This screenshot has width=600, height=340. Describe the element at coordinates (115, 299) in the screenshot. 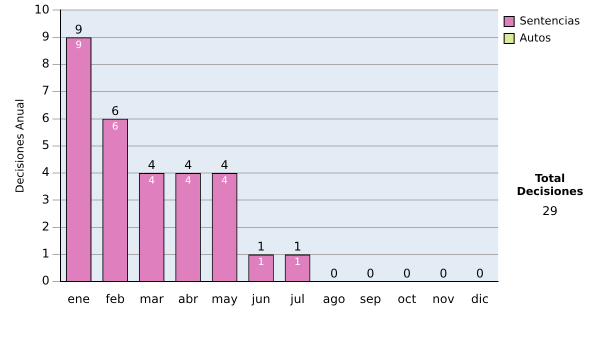

I see `x-tick-label: feb` at that location.